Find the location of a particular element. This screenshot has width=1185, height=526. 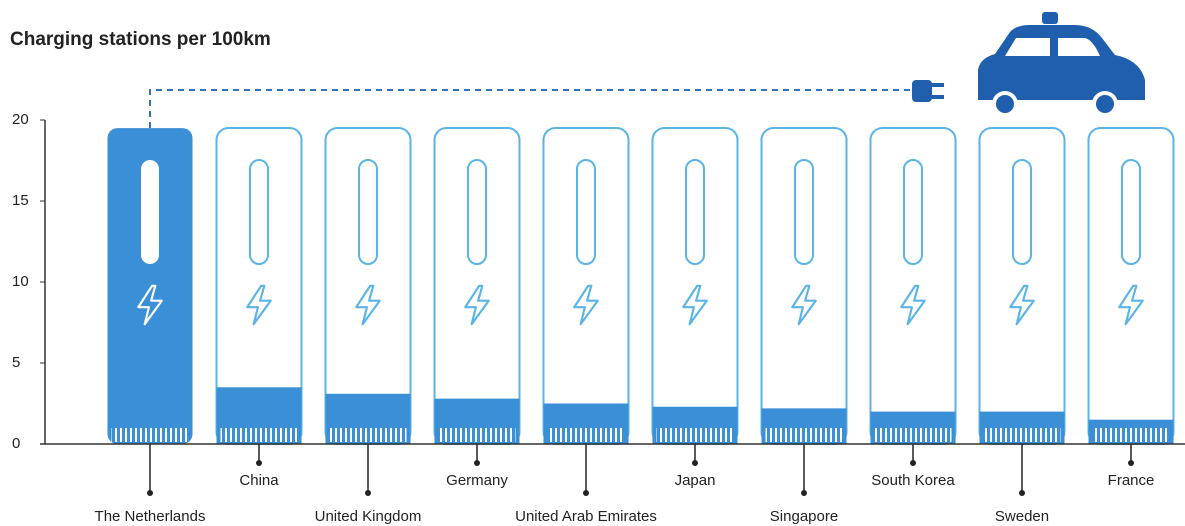

x-tick-label: The Netherlands is located at coordinates (150, 516).